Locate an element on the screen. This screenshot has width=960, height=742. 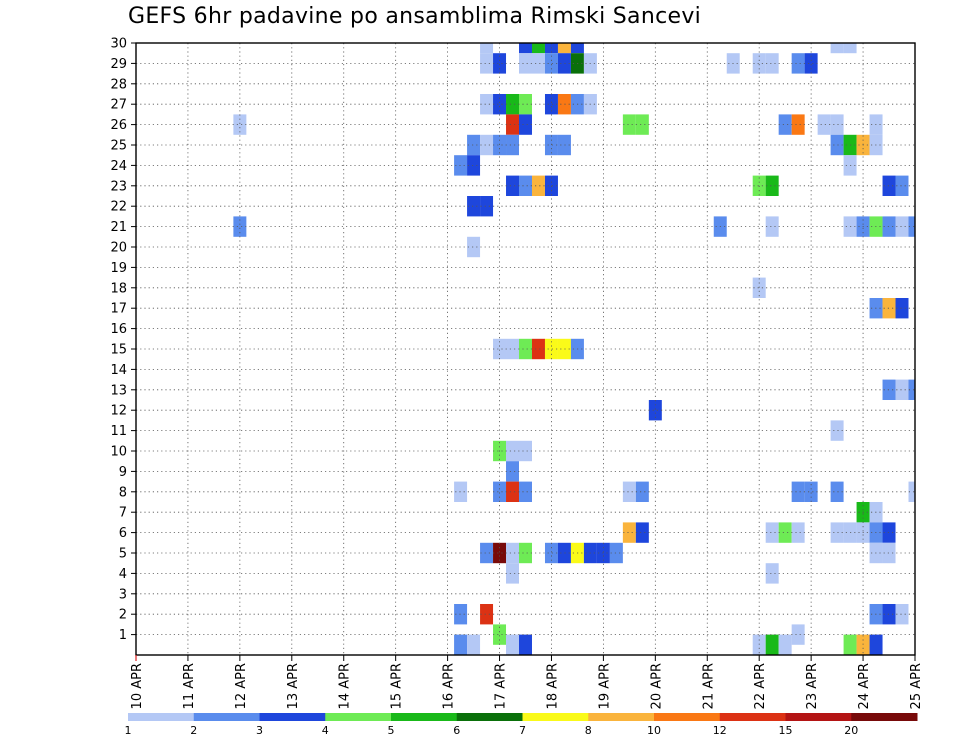
y-tick-label: 13 is located at coordinates (118, 390).